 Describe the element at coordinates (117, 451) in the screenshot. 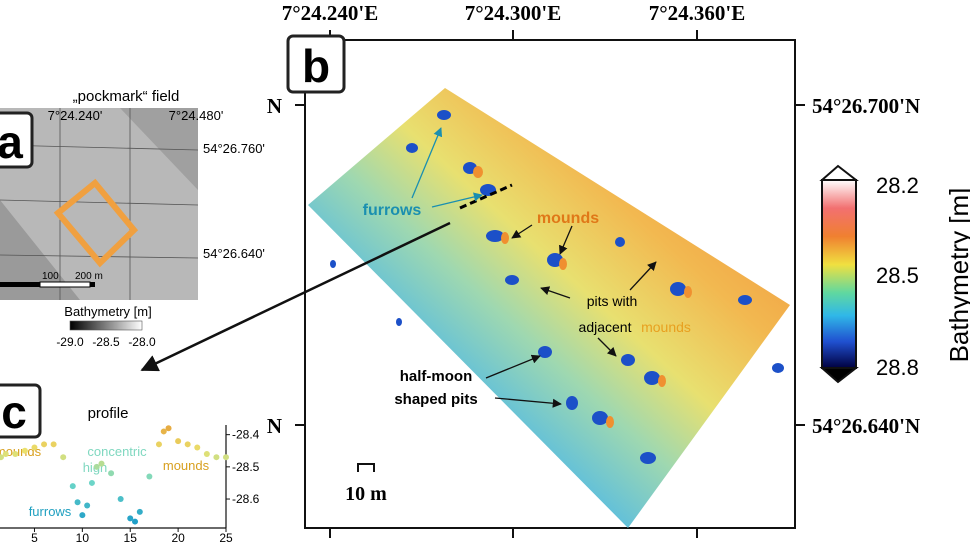

I see `annotation: concentric` at that location.